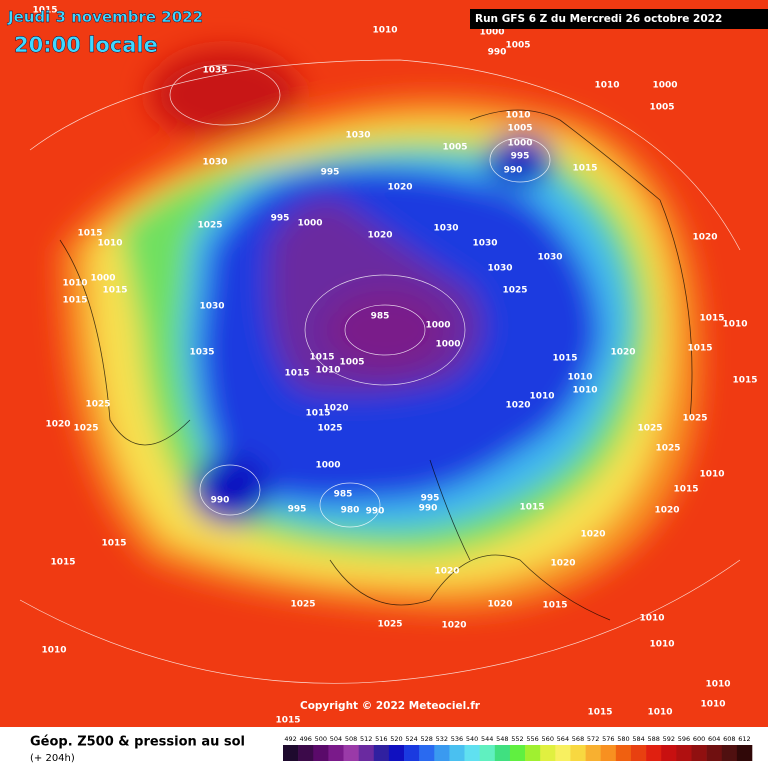 The width and height of the screenshot is (768, 768). I want to click on footer-subtitle: (+ 204h), so click(52, 758).